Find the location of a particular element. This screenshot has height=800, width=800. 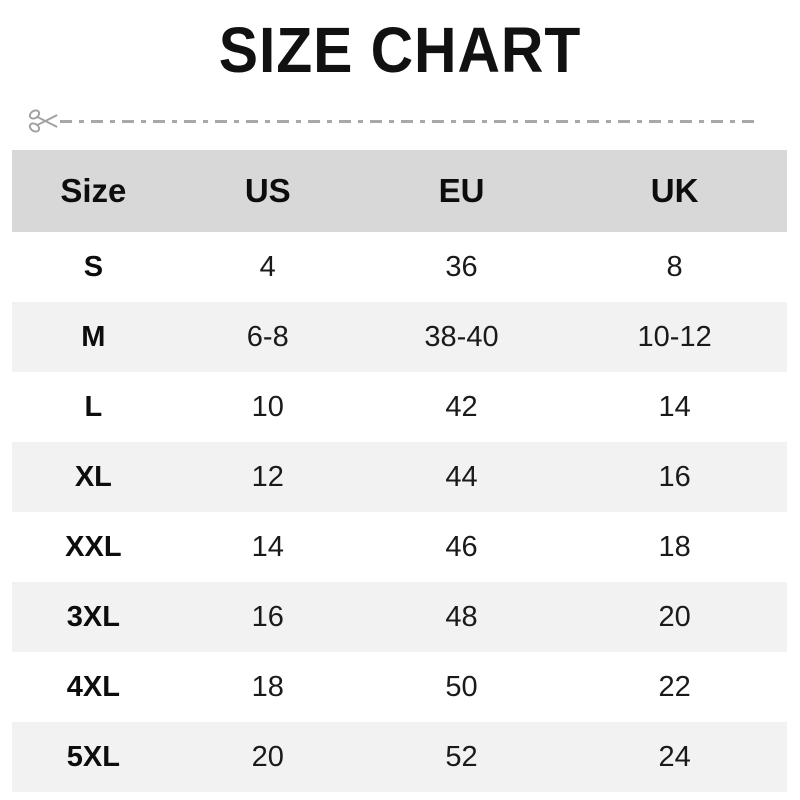

table-row: 5XL 20 52 24 is located at coordinates (399, 757).